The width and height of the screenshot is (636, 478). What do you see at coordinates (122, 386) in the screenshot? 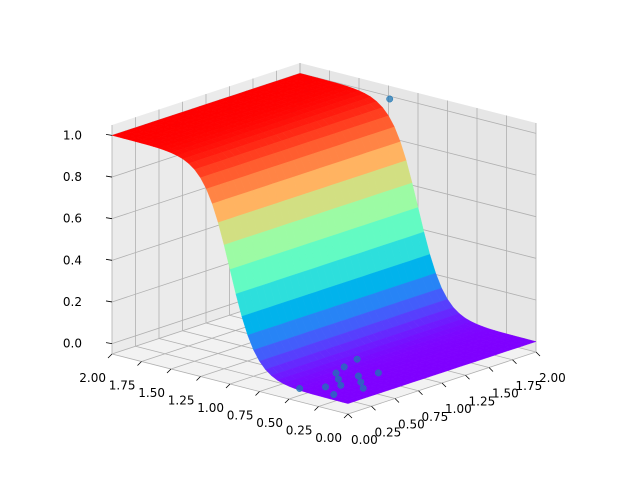
I see `y-tick-label: 1.75` at bounding box center [122, 386].